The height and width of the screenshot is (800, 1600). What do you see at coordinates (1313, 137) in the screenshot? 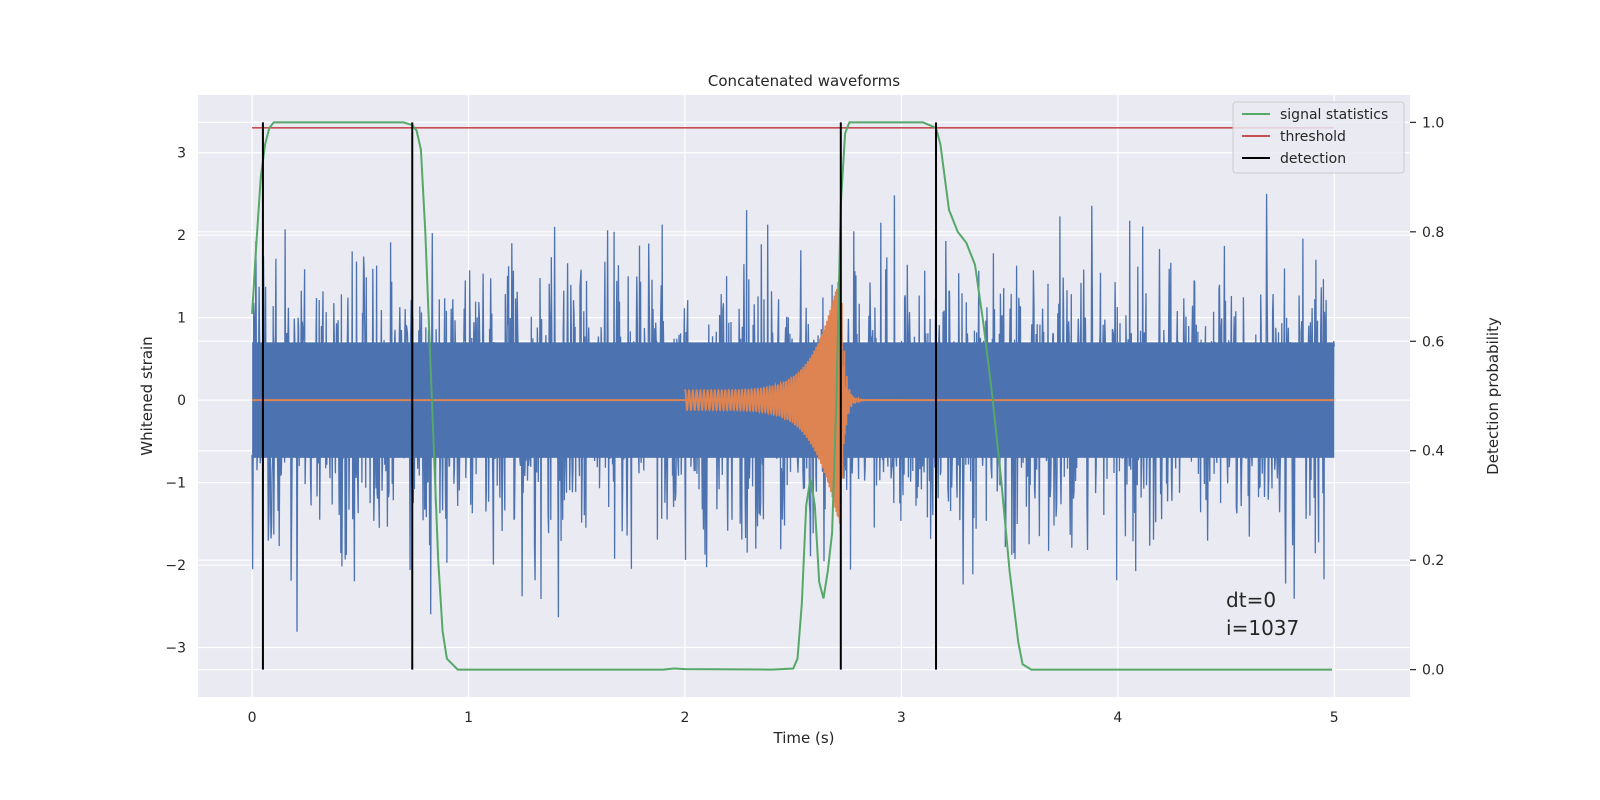
I see `legend-label-threshold: threshold` at bounding box center [1313, 137].